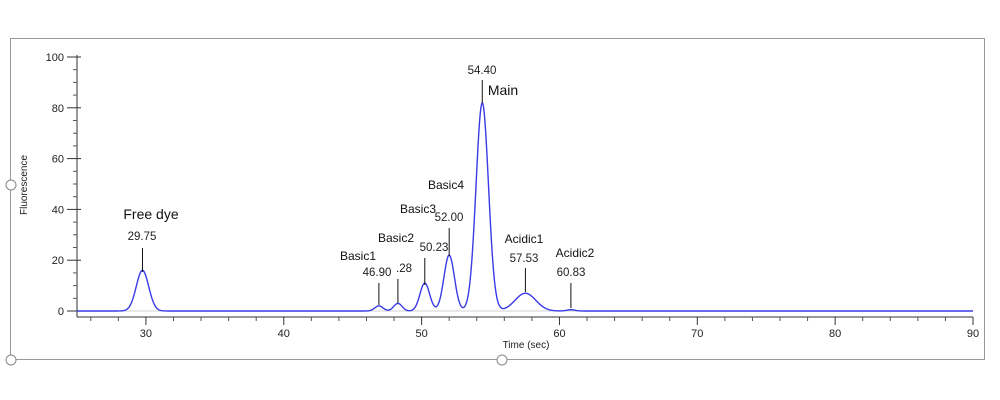 Image resolution: width=1000 pixels, height=400 pixels. Describe the element at coordinates (11, 185) in the screenshot. I see `resize-handle-left` at that location.